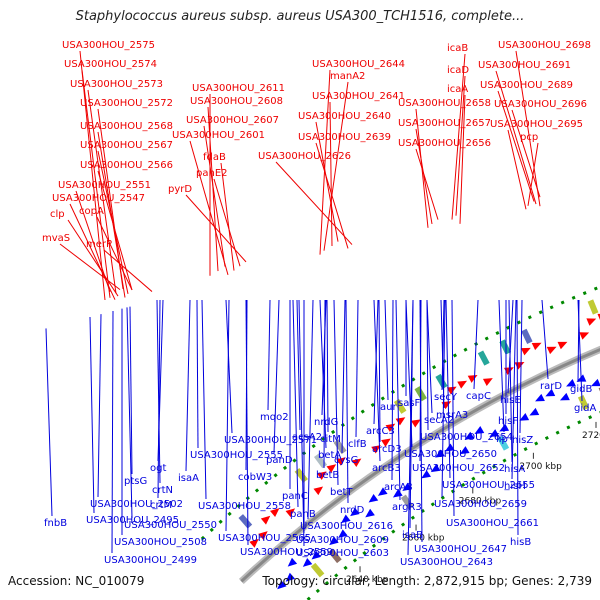  What do you see at coordinates (444, 103) in the screenshot?
I see `top-gene-label: USA300HOU_2658` at bounding box center [444, 103].